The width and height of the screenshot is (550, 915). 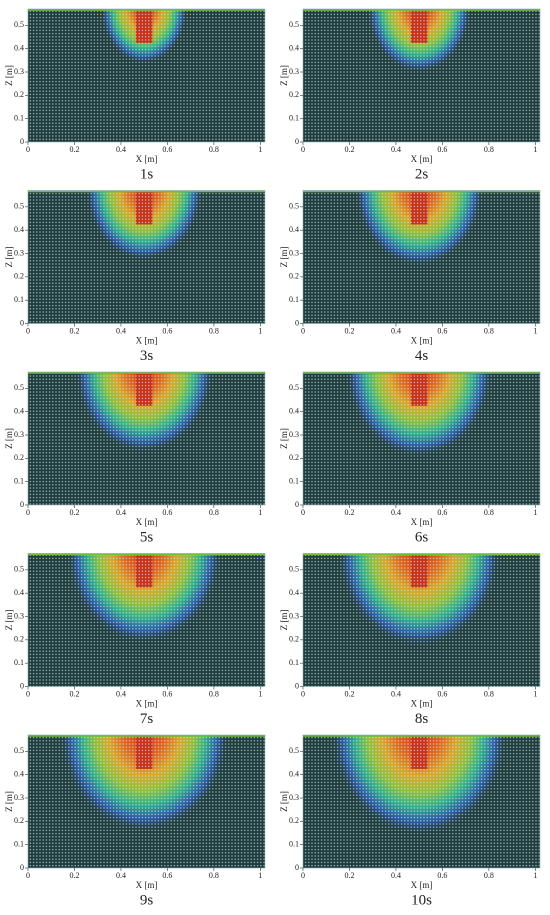 What do you see at coordinates (147, 356) in the screenshot?
I see `panel-caption: 3s` at bounding box center [147, 356].